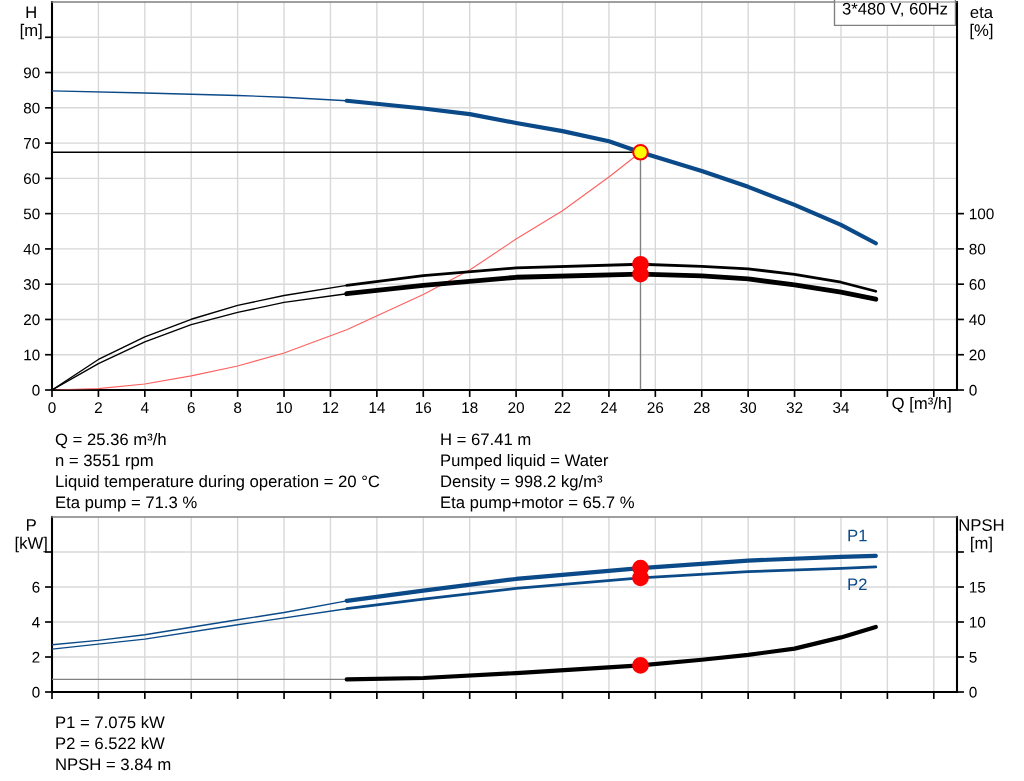  I want to click on y-tick-label: 6, so click(36, 587).